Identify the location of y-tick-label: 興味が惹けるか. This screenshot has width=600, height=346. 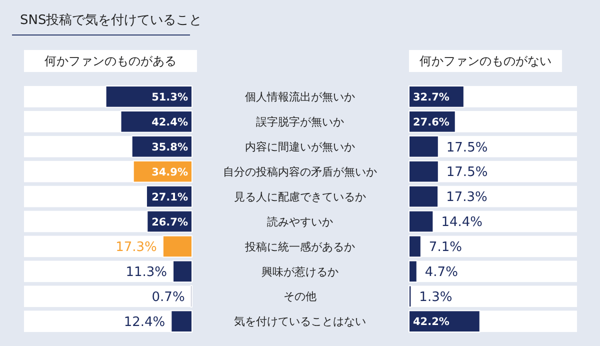
(300, 271).